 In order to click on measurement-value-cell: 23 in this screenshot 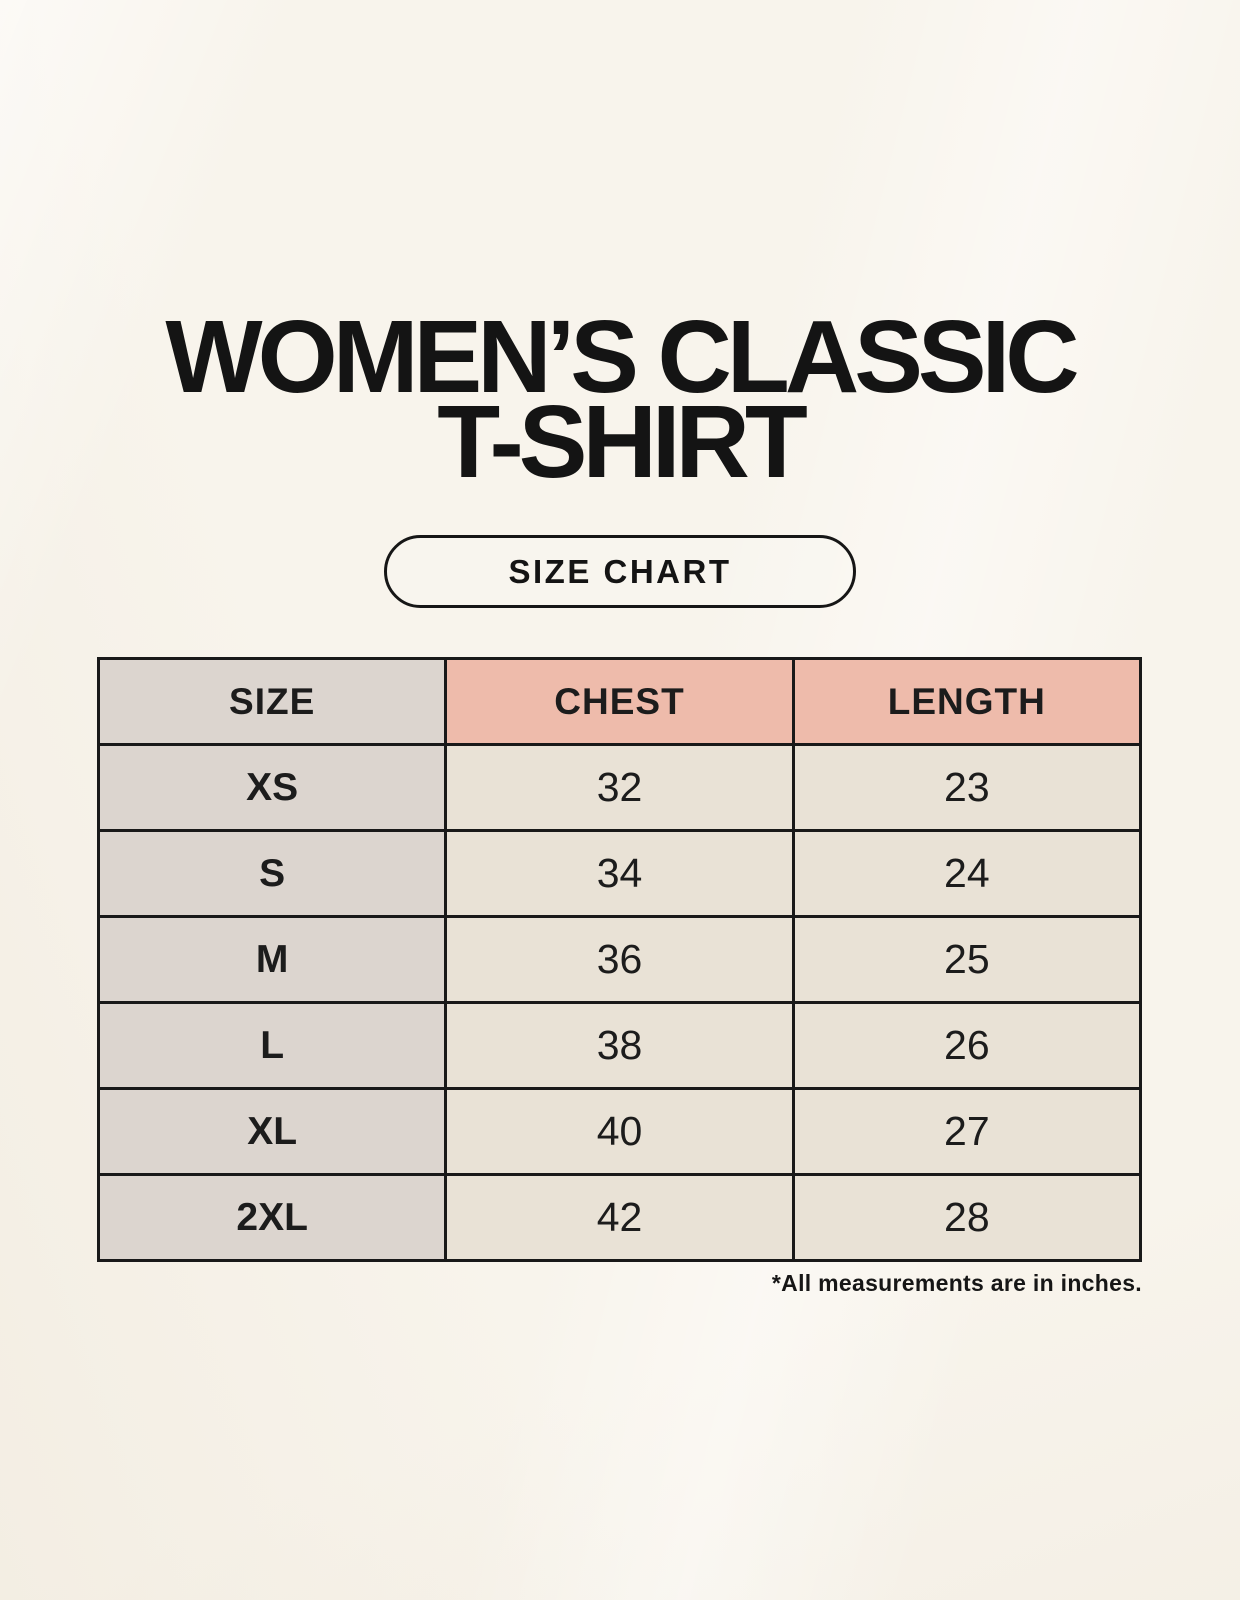, I will do `click(967, 787)`.